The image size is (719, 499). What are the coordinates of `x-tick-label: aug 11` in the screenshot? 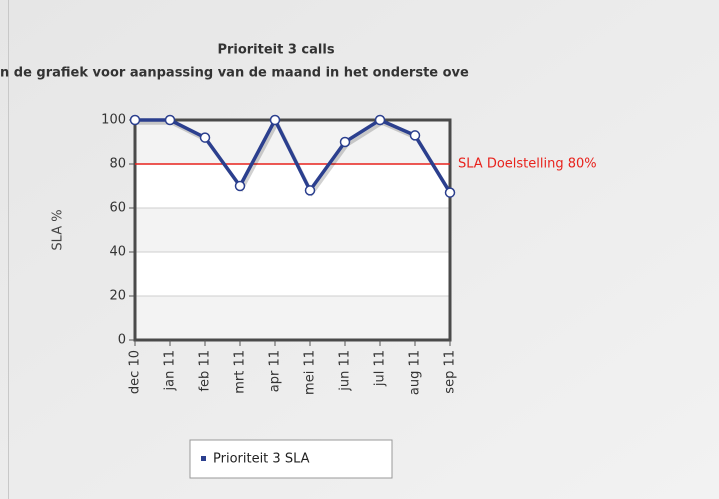 It's located at (415, 372).